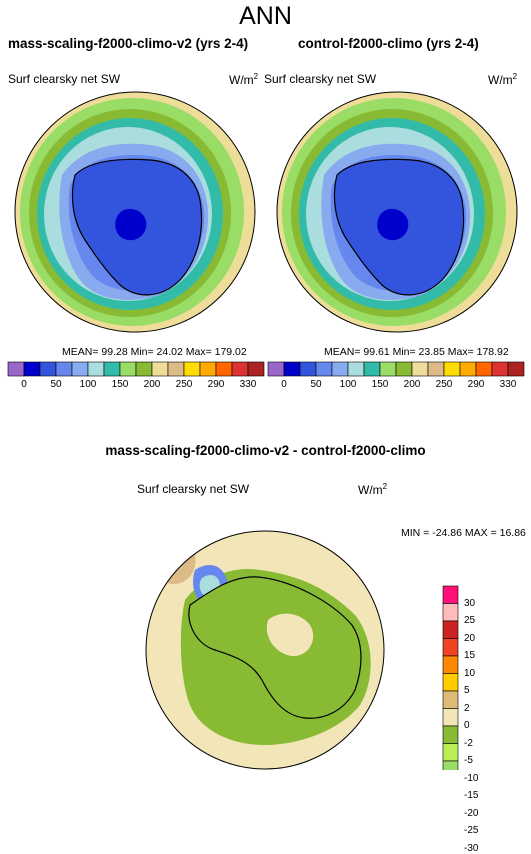 The image size is (531, 854). Describe the element at coordinates (64, 79) in the screenshot. I see `panel-1-variable: Surf clearsky net SW` at that location.